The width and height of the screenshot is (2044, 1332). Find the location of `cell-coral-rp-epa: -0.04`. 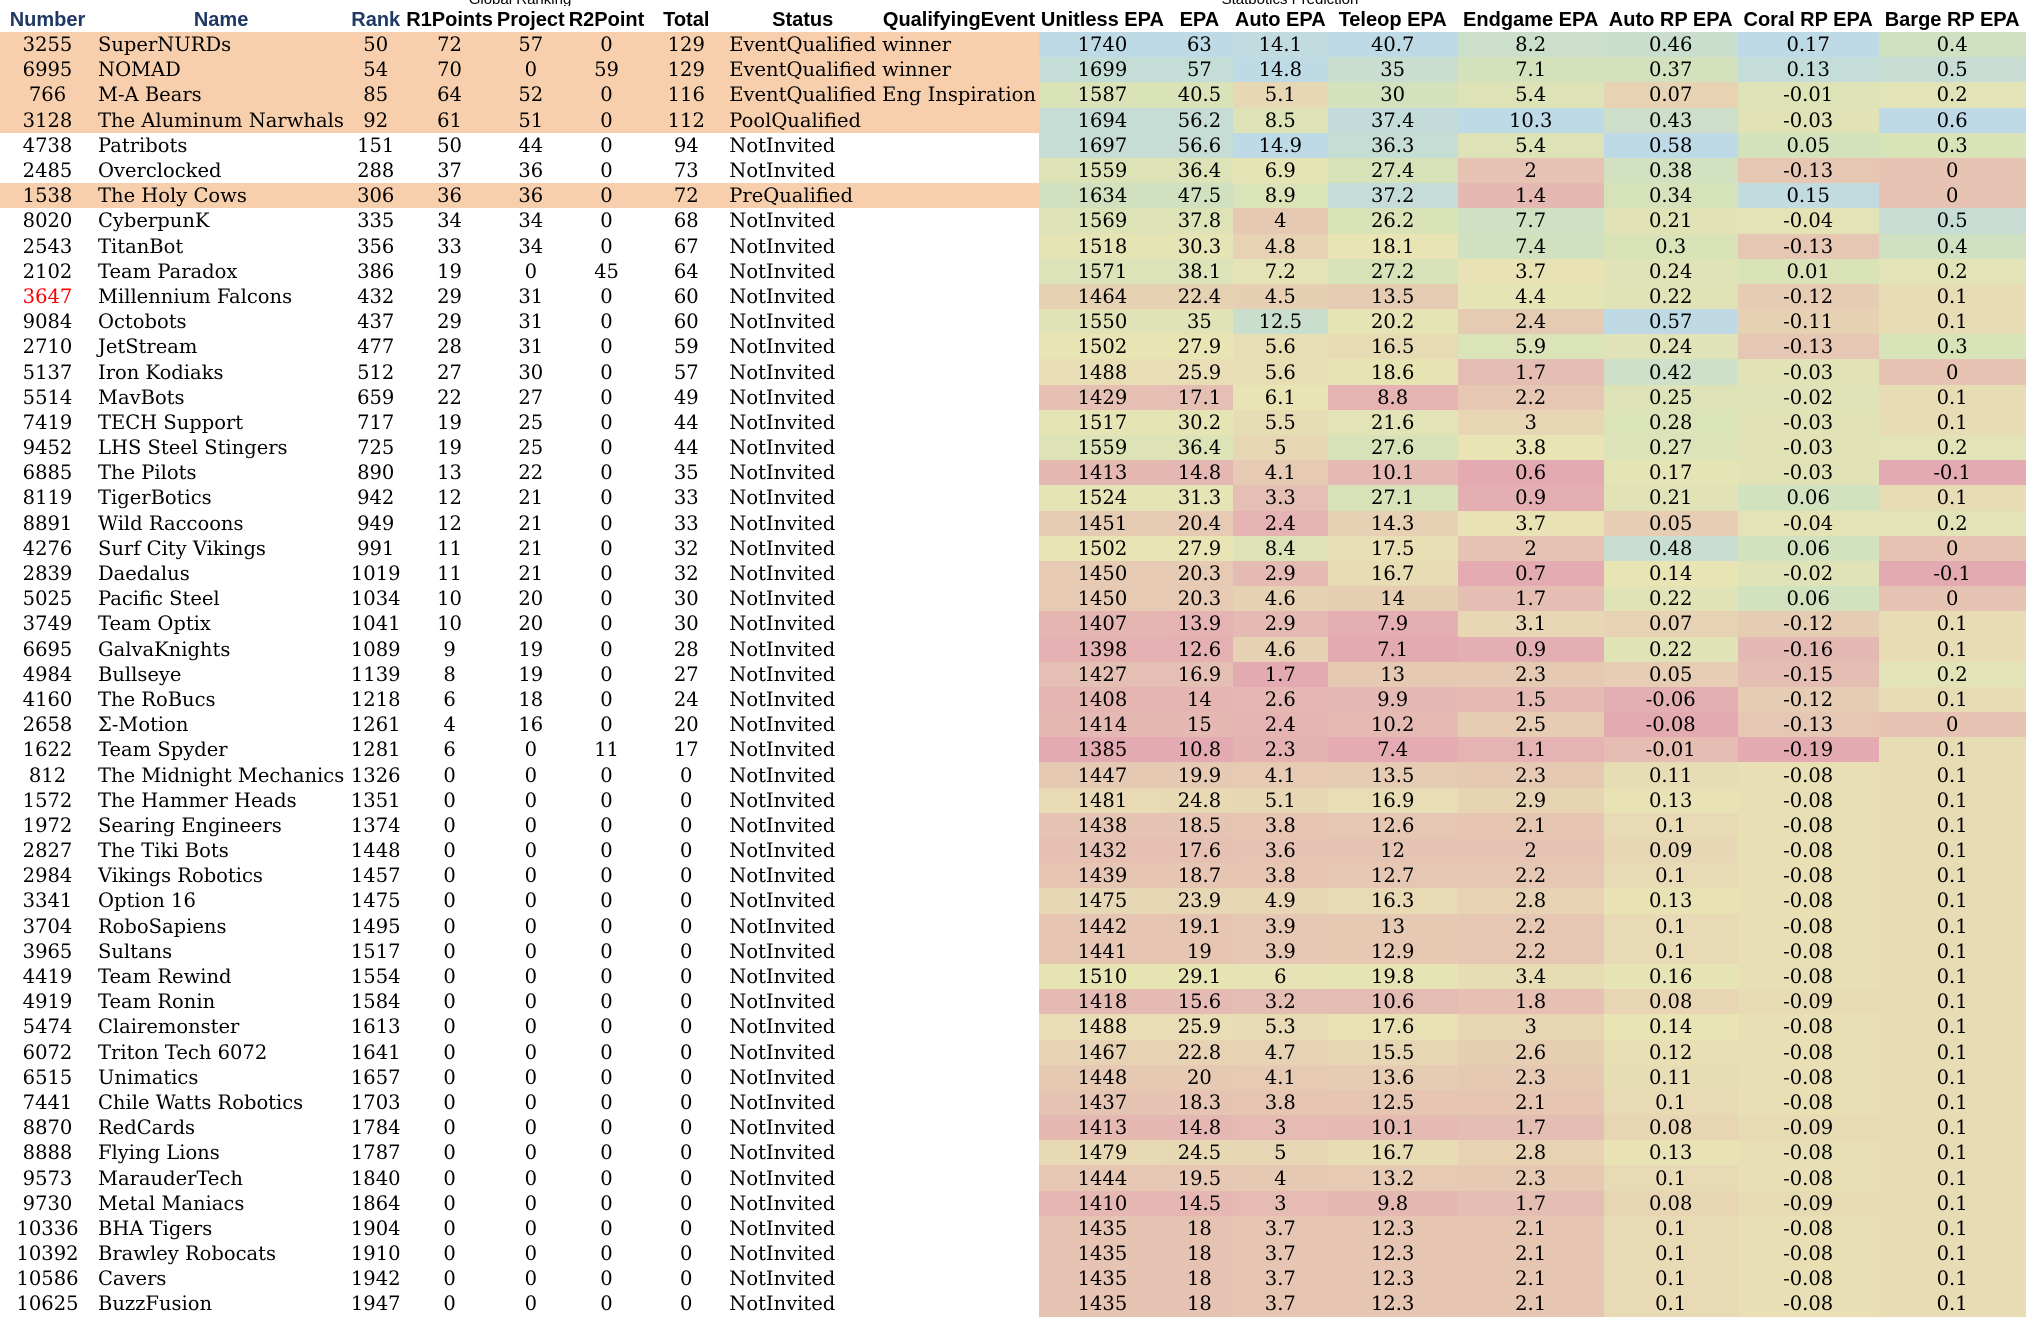

cell-coral-rp-epa: -0.04 is located at coordinates (1808, 221).